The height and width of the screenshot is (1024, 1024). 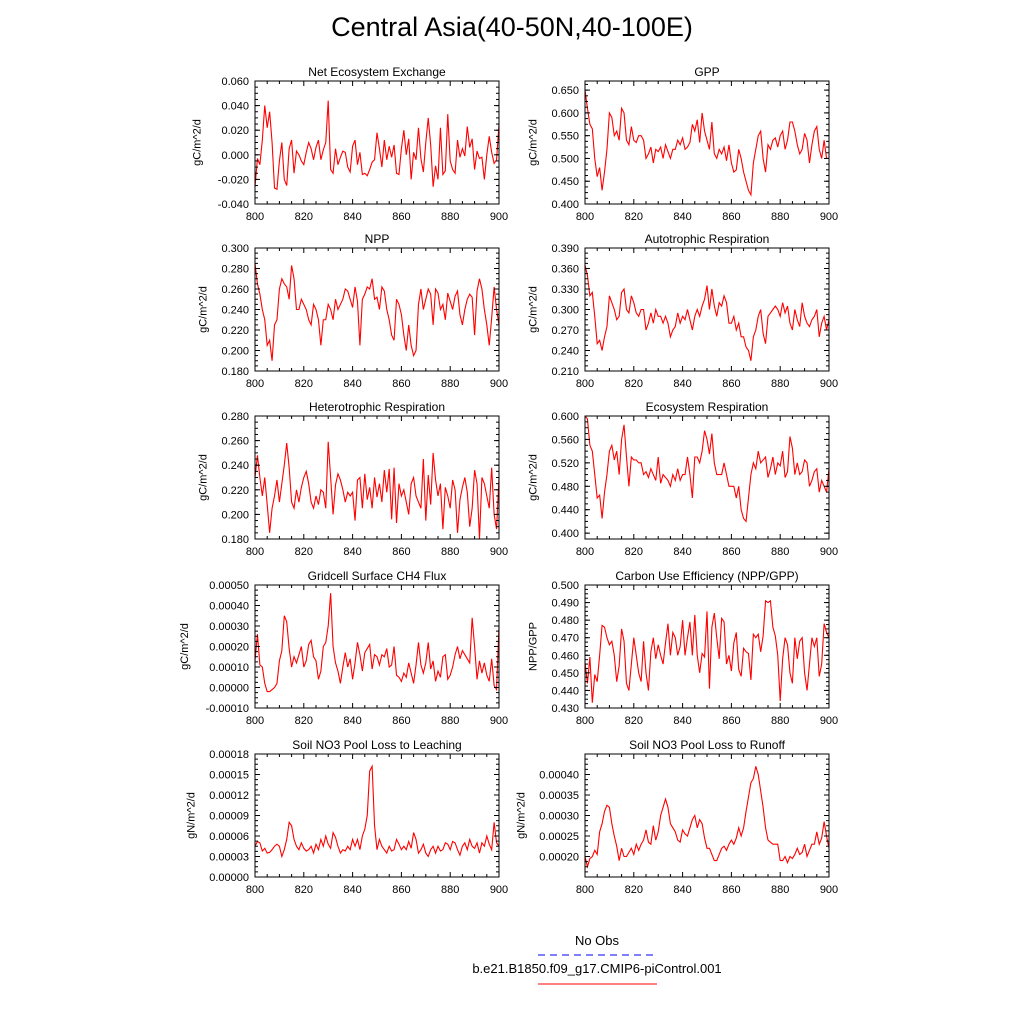 I want to click on y-tick-label: 0.00050, so click(x=229, y=586).